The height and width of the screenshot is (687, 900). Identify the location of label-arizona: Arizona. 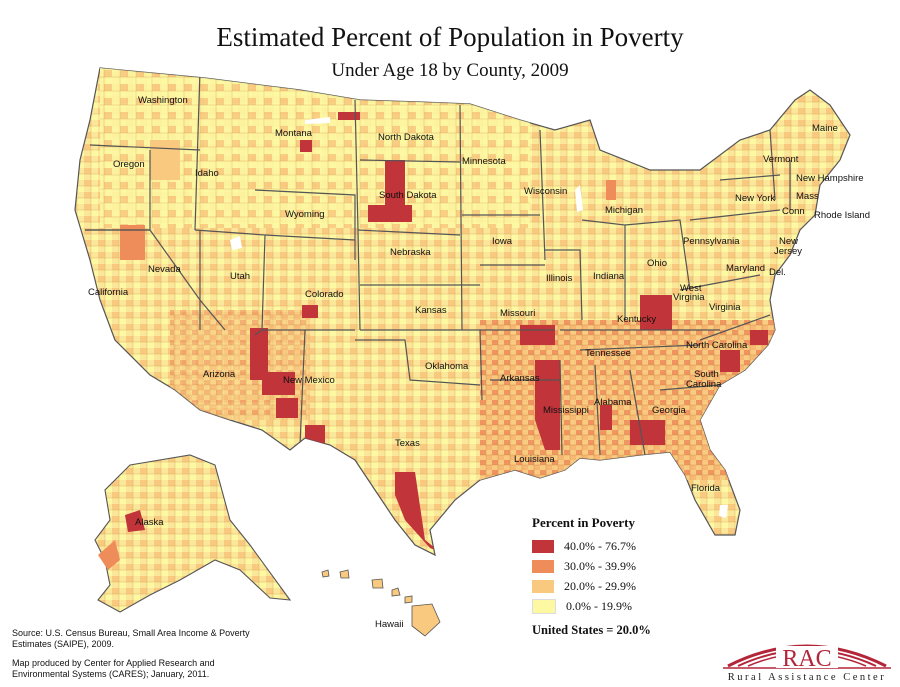
(219, 374).